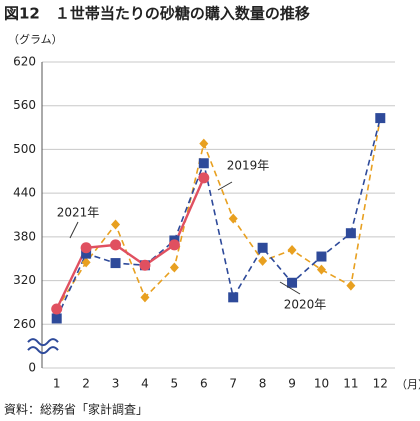 The image size is (420, 421). I want to click on x-tick-label: 4, so click(145, 384).